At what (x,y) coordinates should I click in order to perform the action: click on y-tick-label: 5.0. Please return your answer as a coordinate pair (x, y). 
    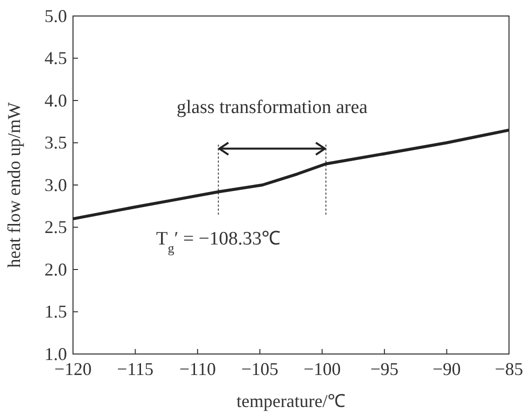
    Looking at the image, I should click on (55, 16).